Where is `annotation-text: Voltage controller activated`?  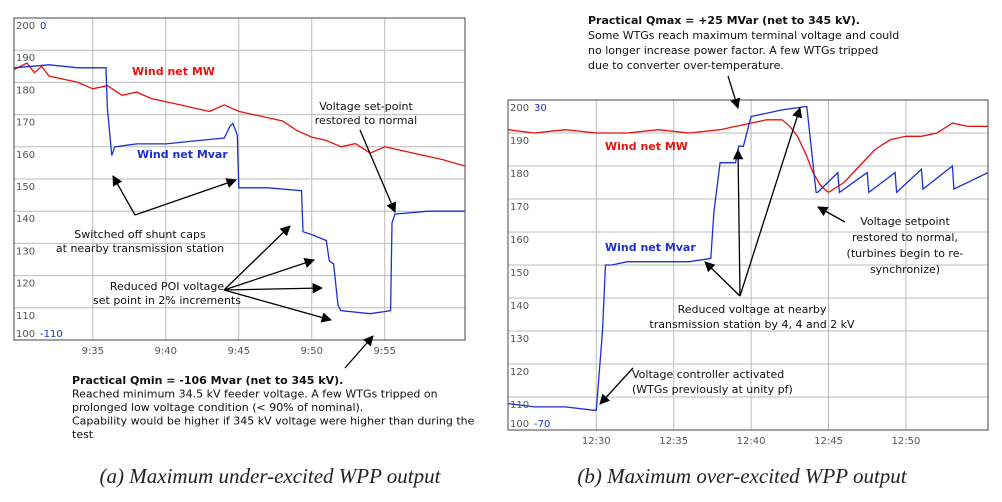 annotation-text: Voltage controller activated is located at coordinates (708, 374).